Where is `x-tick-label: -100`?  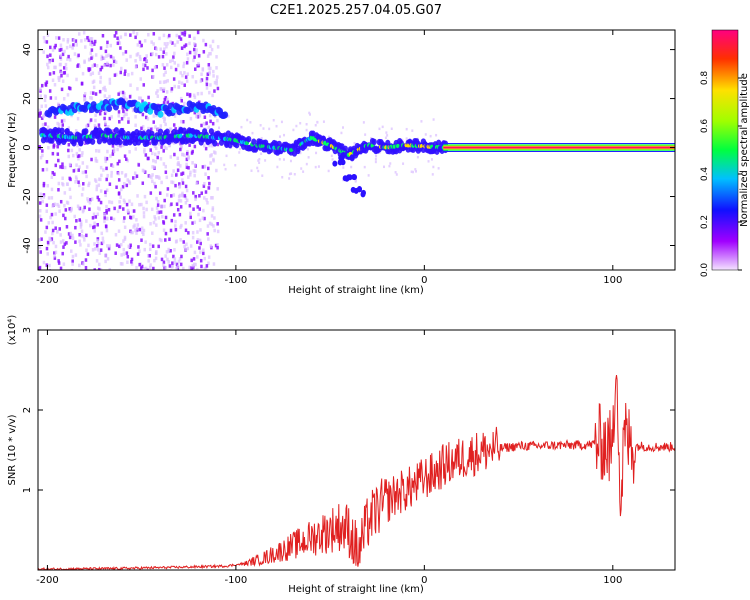
x-tick-label: -100 is located at coordinates (236, 280).